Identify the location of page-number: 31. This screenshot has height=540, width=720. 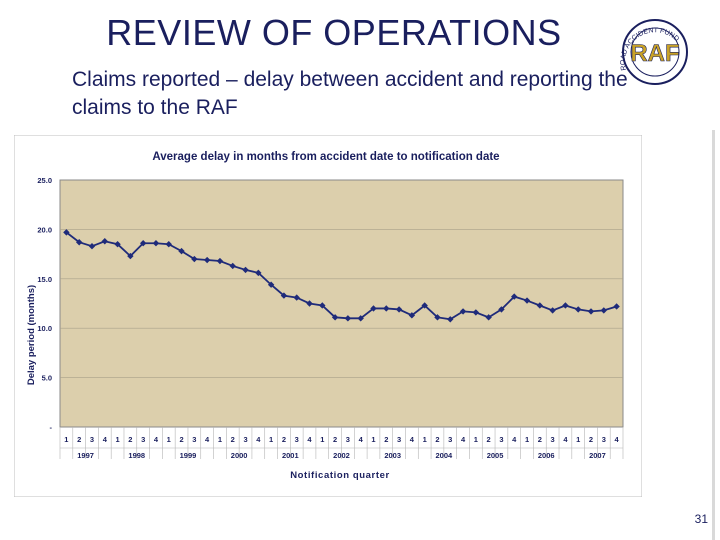
(701, 519).